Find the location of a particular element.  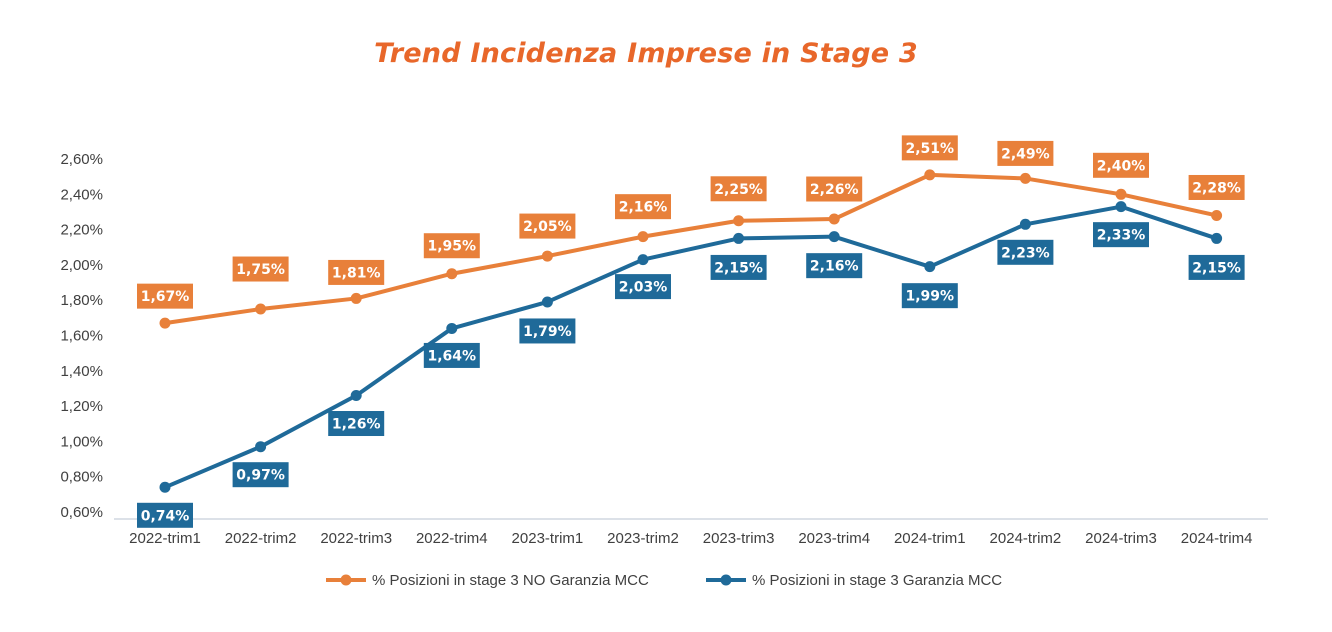

y-tick-label: 0,60% is located at coordinates (81, 512).